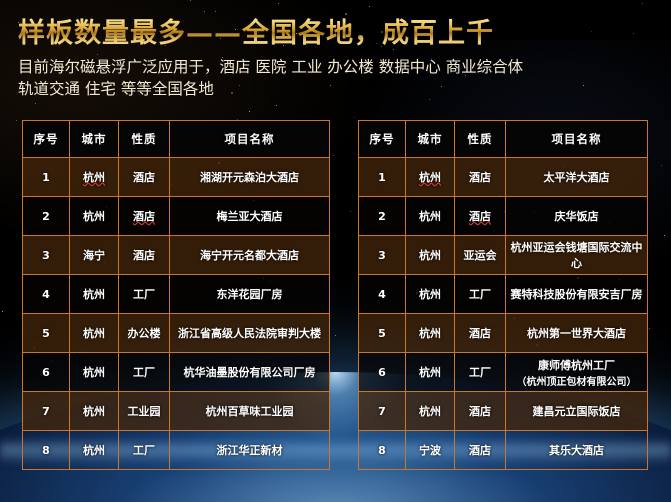 The height and width of the screenshot is (502, 671). Describe the element at coordinates (576, 450) in the screenshot. I see `cell-project-name: 其乐大酒店` at that location.